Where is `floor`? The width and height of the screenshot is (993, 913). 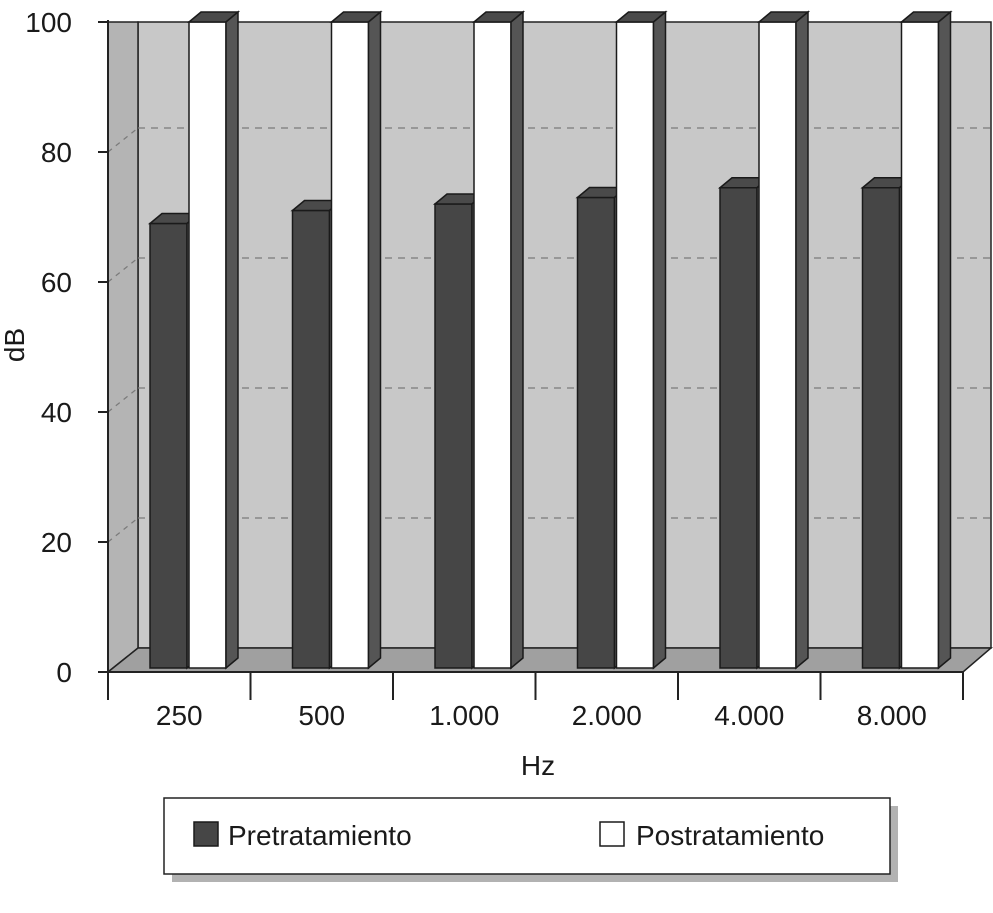 floor is located at coordinates (549, 660).